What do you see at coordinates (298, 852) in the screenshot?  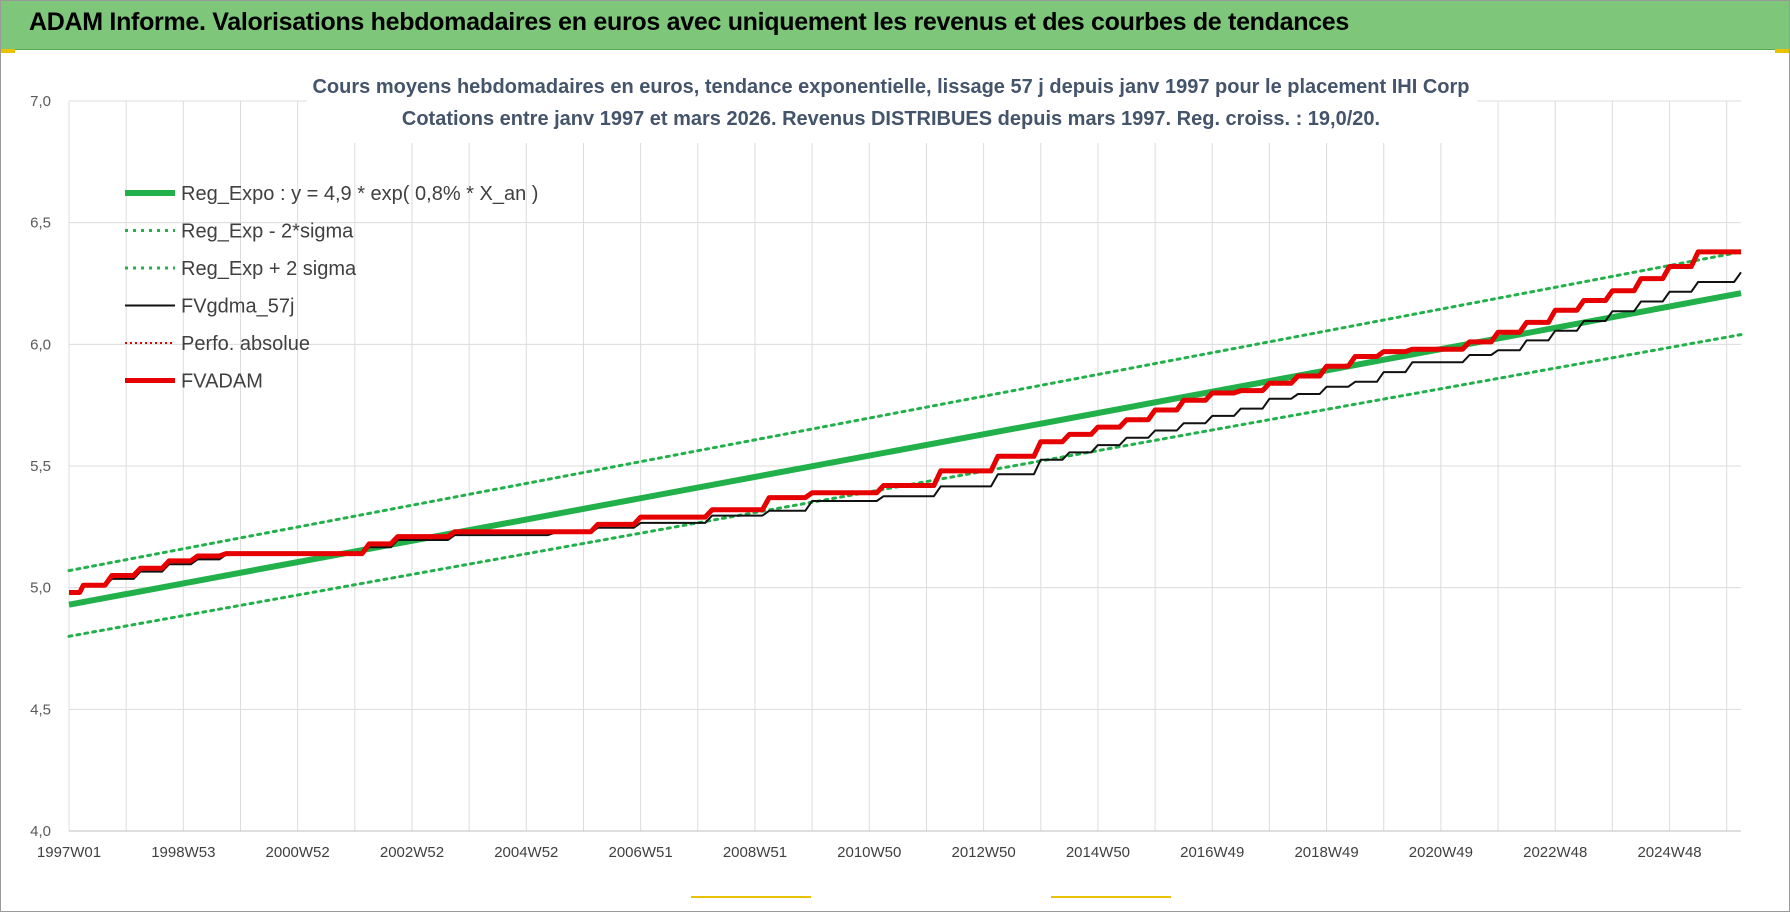 I see `x-tick-label: 2000W52` at bounding box center [298, 852].